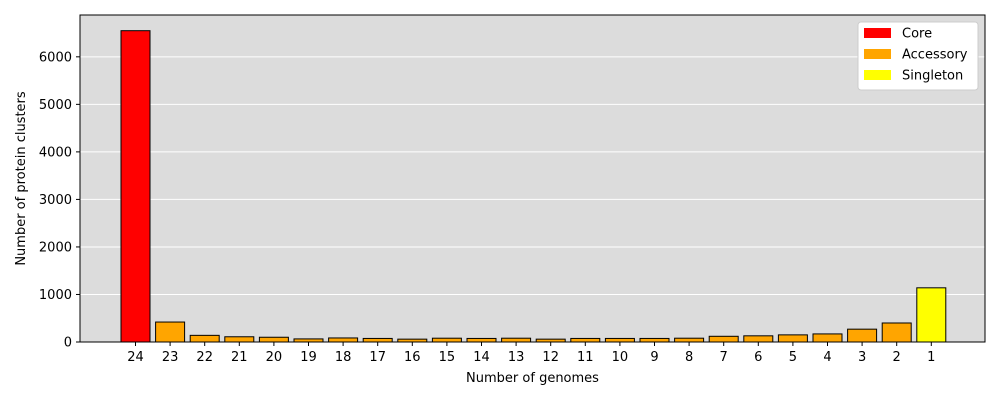 Image resolution: width=1000 pixels, height=404 pixels. I want to click on x-tick-label: 18, so click(343, 357).